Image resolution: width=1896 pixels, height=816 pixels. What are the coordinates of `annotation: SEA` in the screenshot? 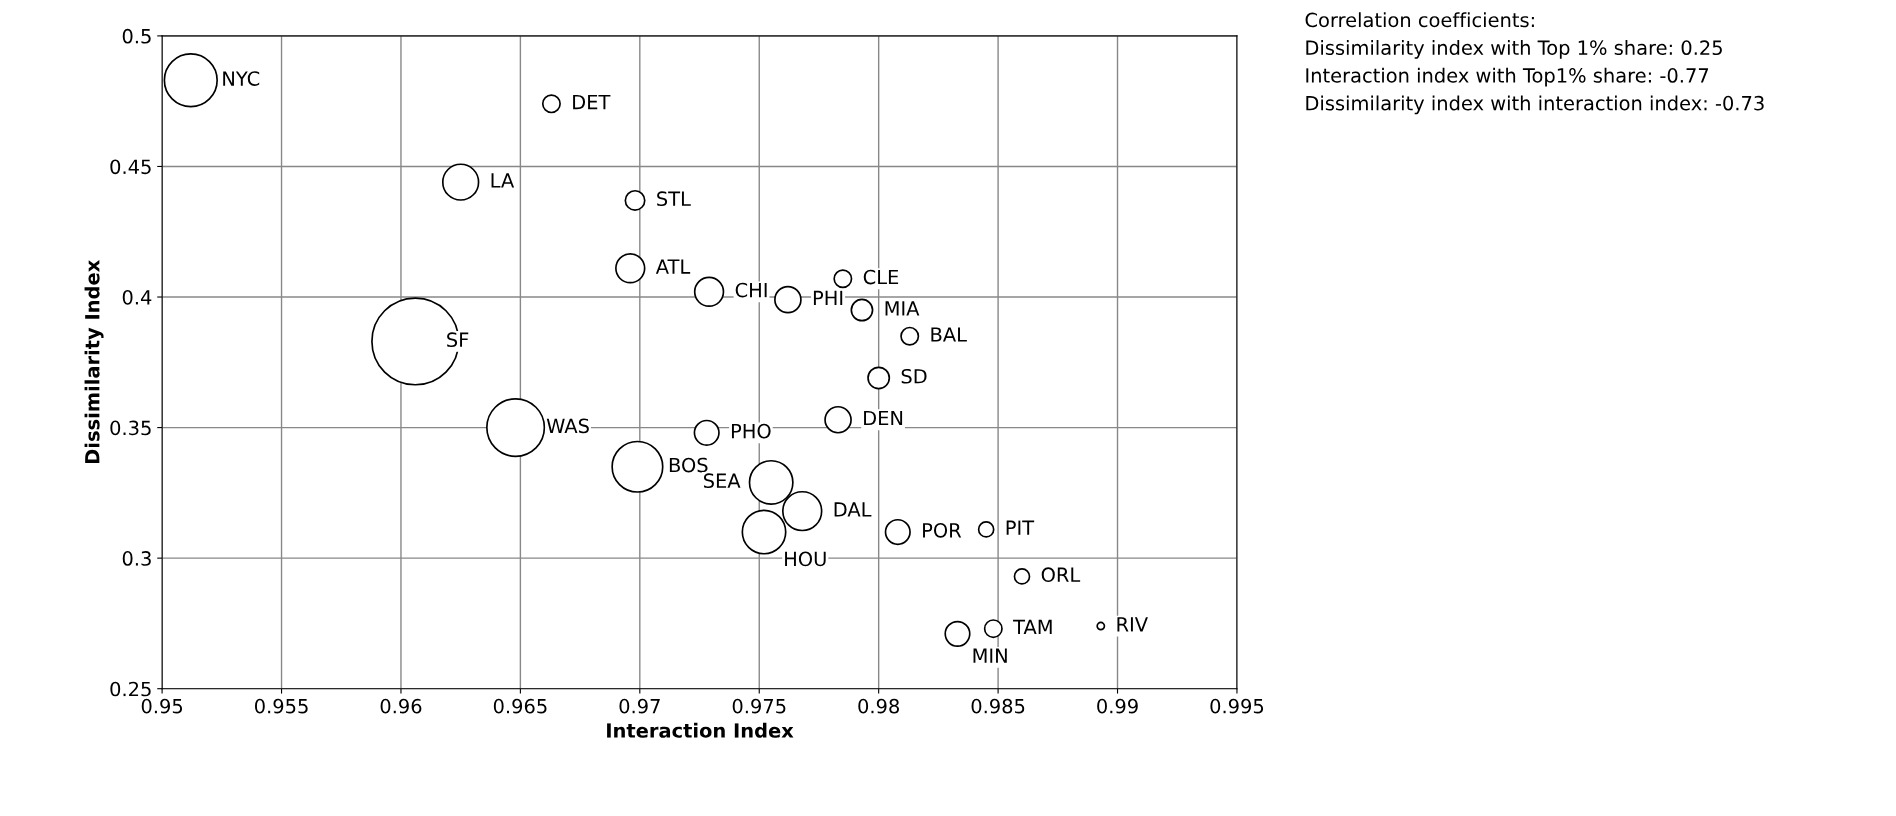 It's located at (722, 481).